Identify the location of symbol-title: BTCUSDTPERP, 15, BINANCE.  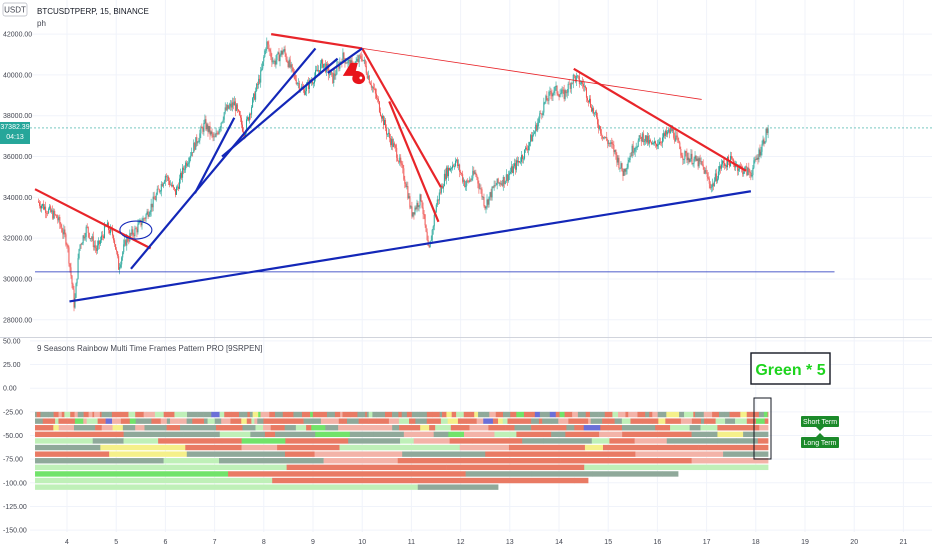
(93, 11).